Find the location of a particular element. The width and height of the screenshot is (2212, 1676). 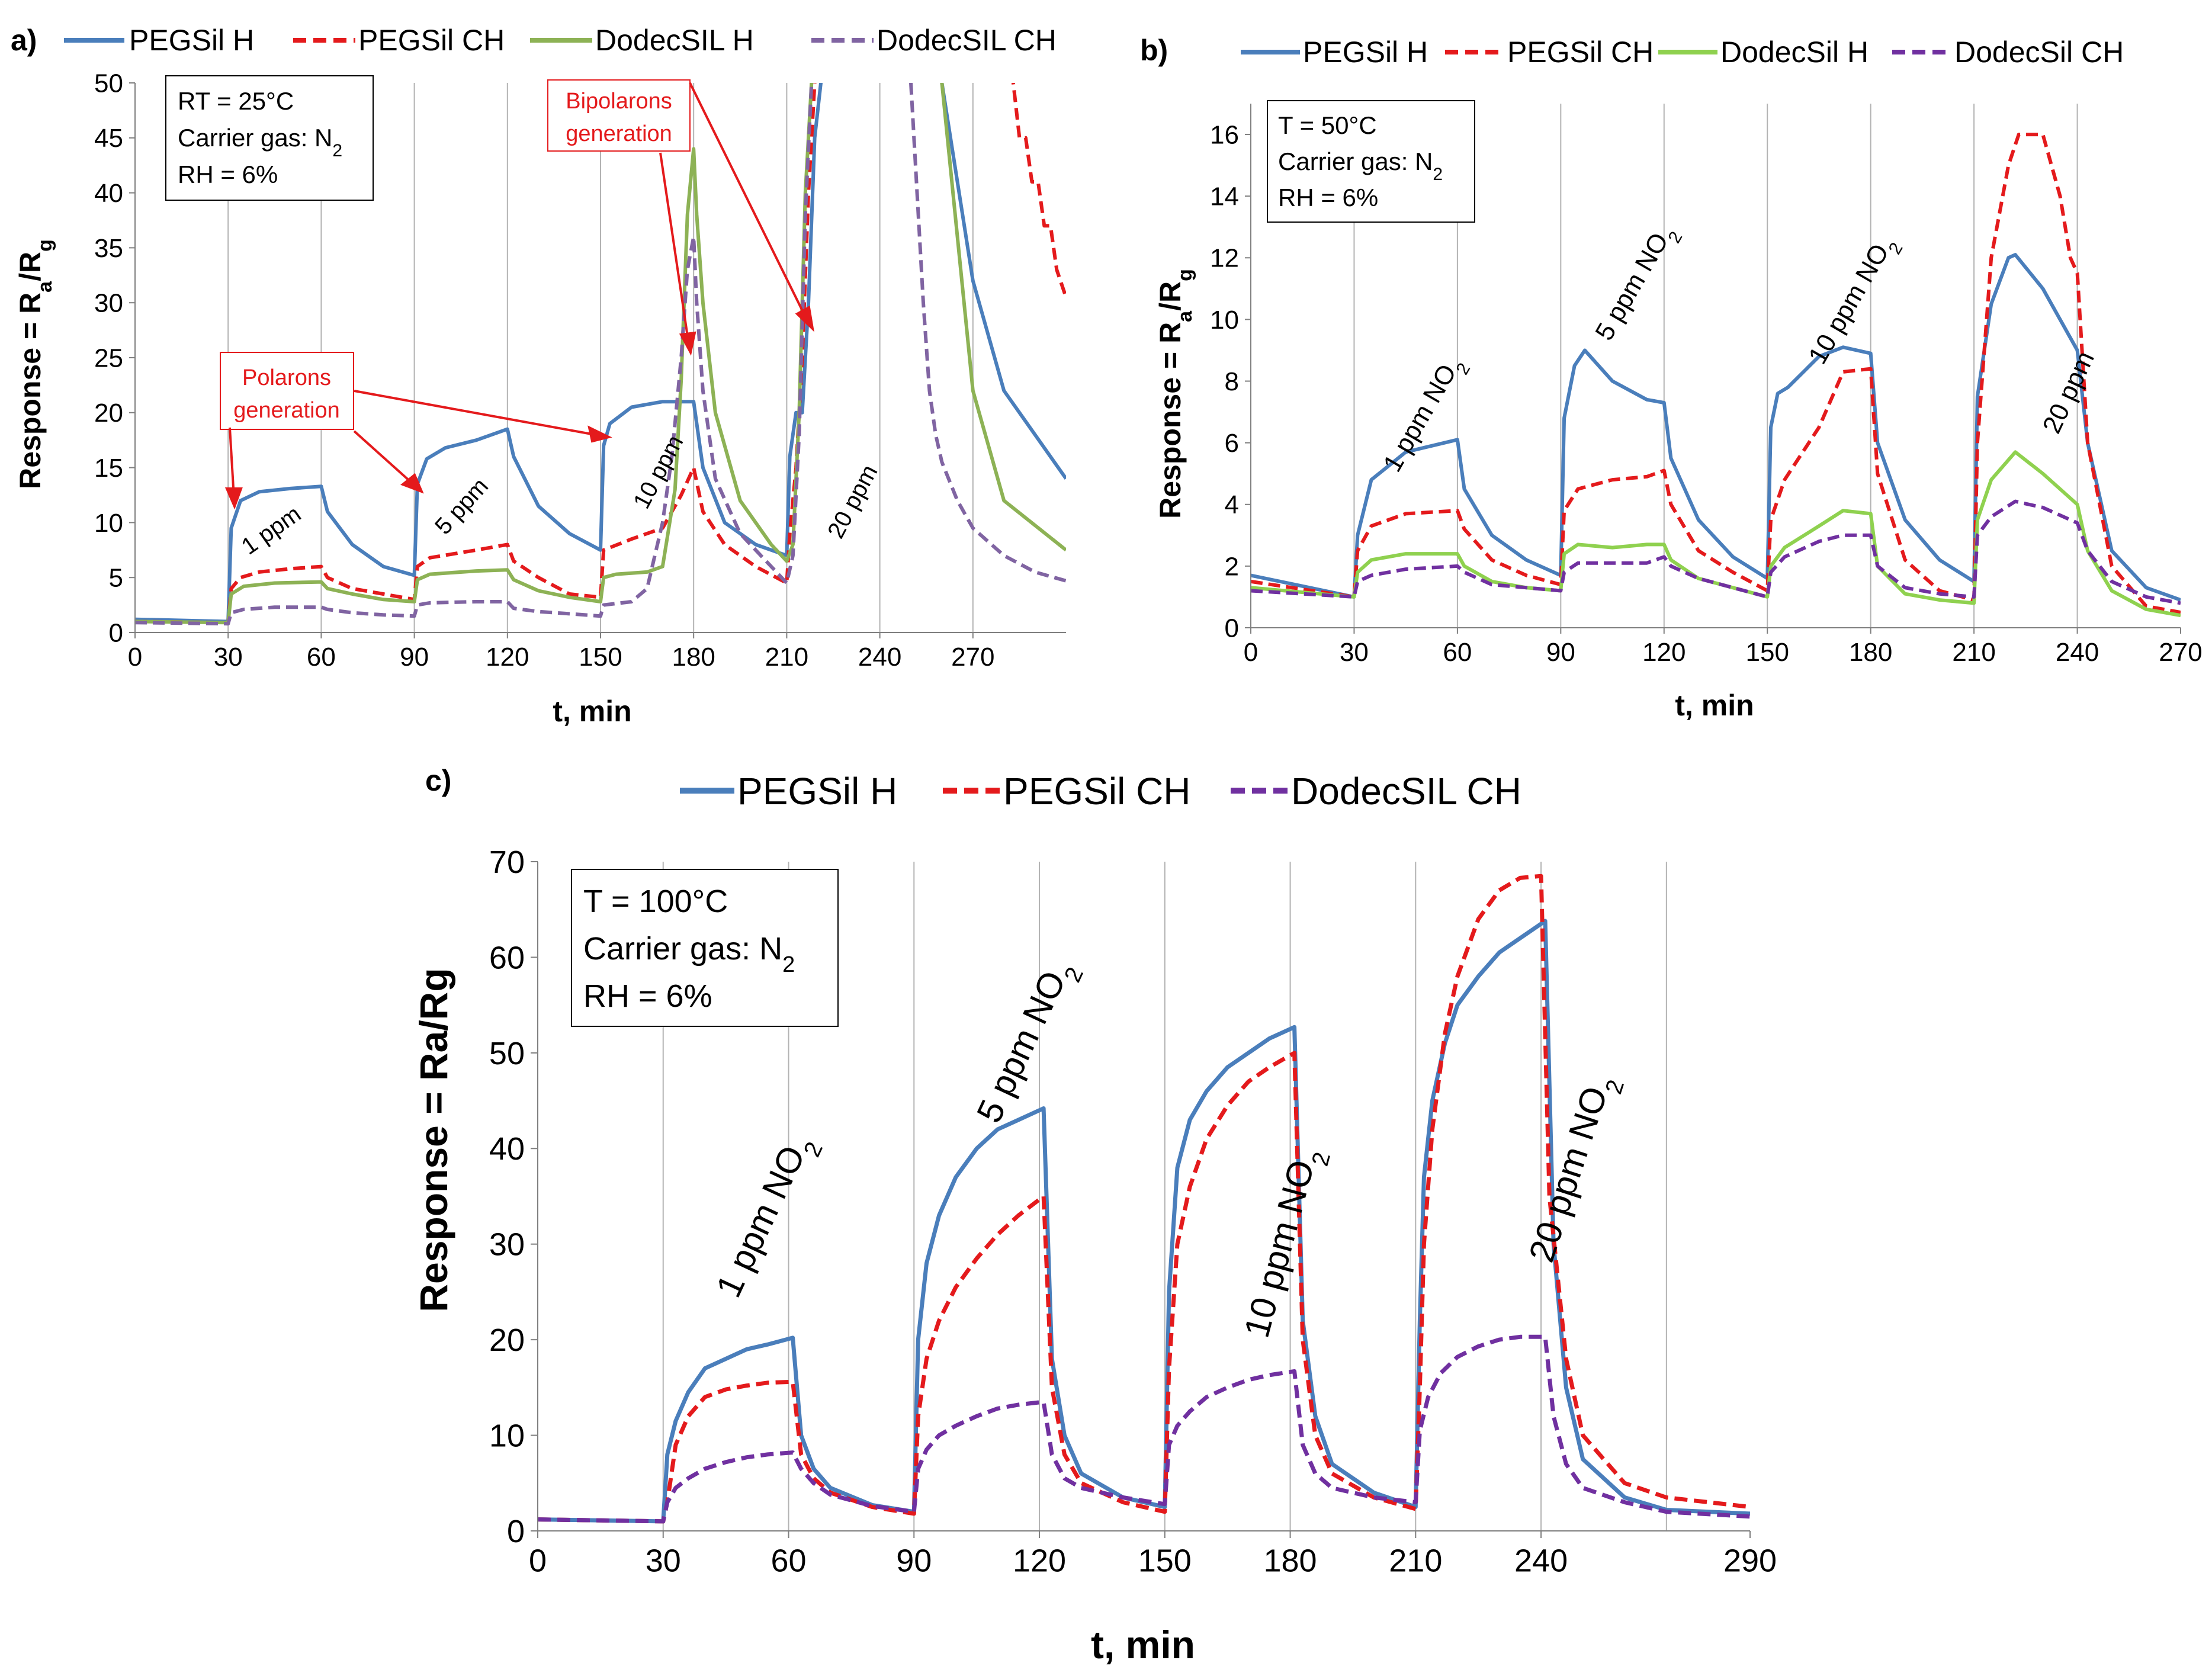

panel-b-humidity: RH = 6% is located at coordinates (1328, 197).